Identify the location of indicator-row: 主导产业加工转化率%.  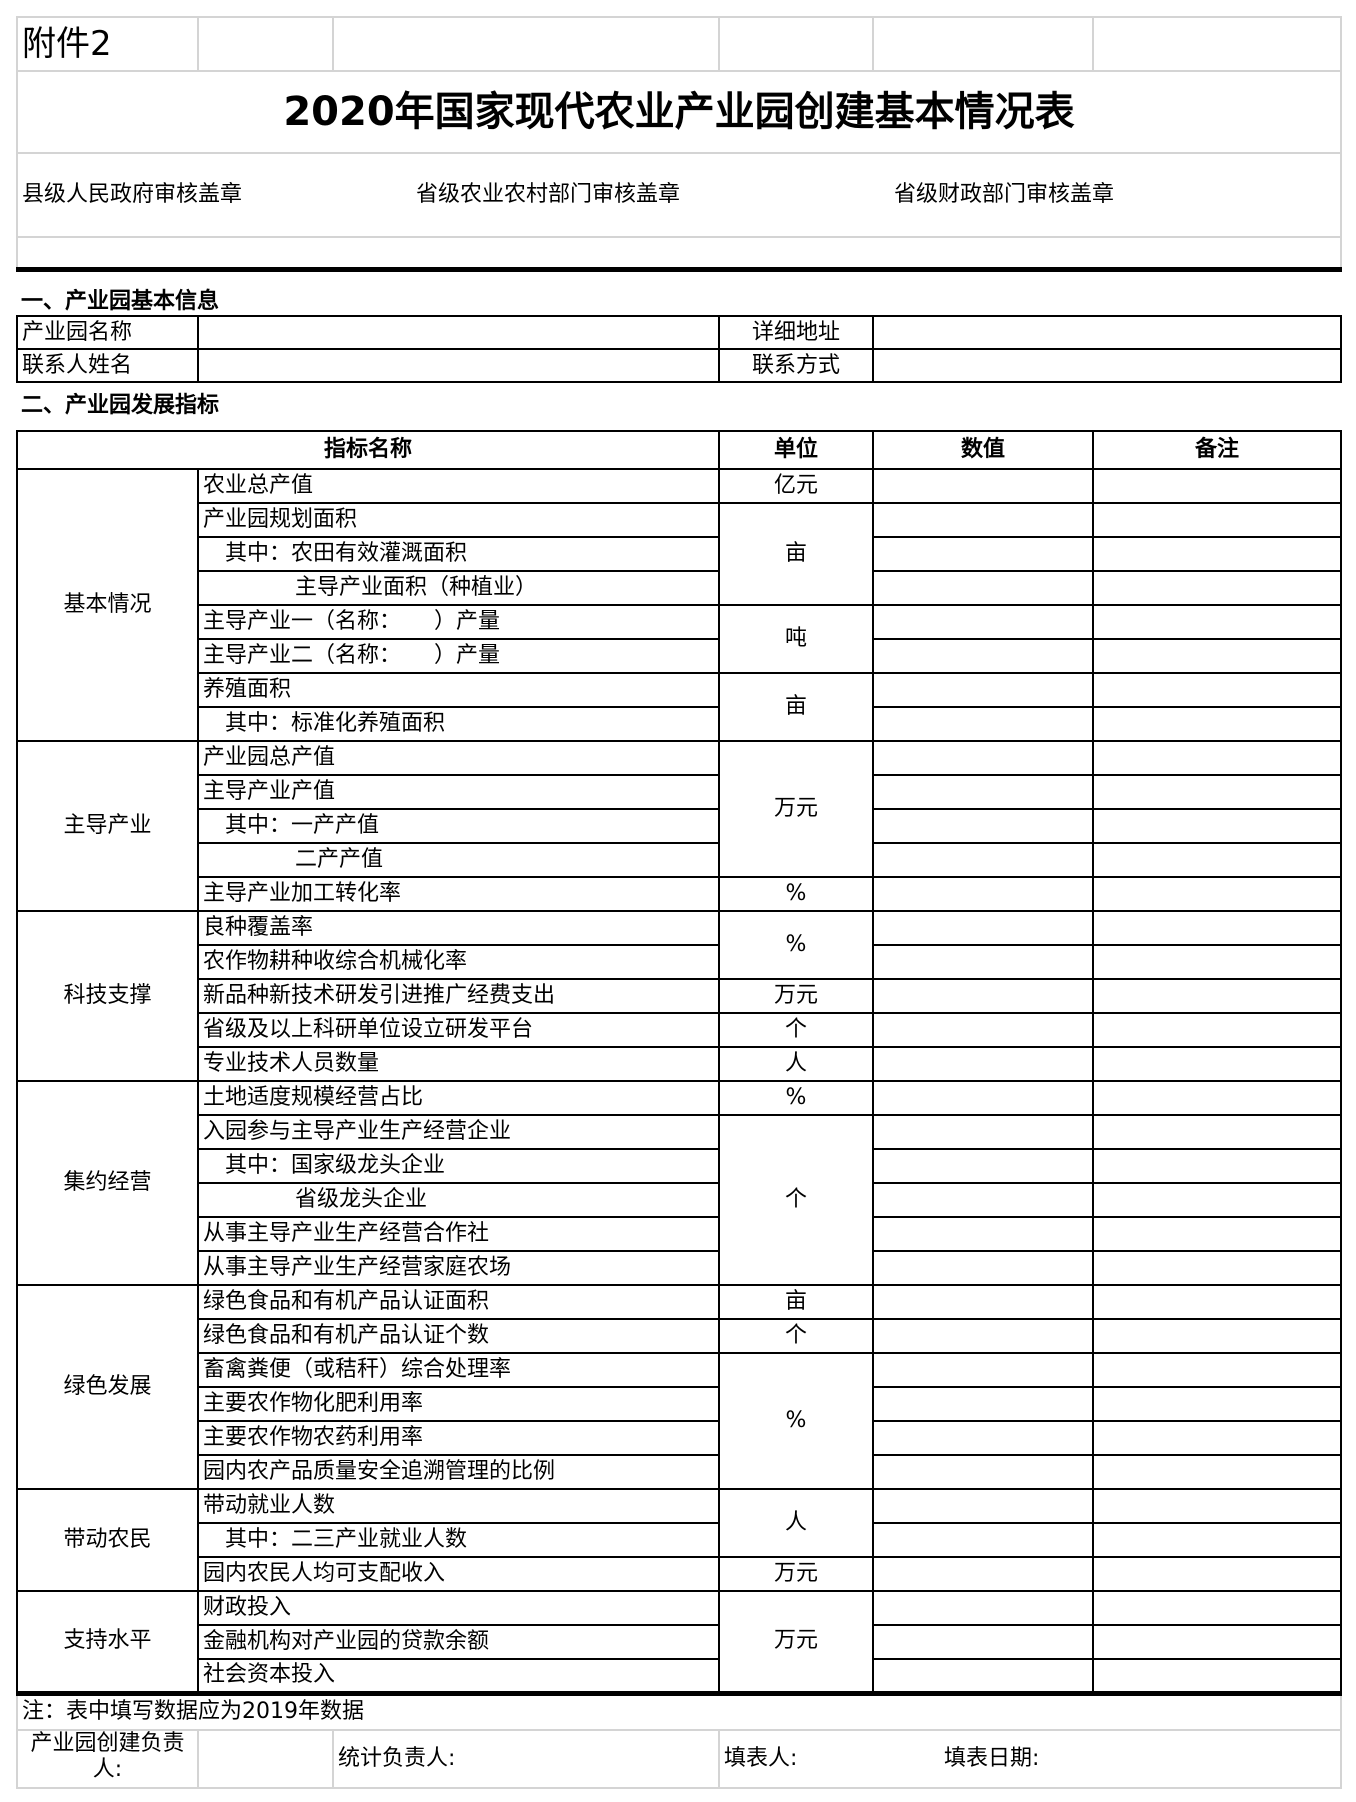
(679, 894).